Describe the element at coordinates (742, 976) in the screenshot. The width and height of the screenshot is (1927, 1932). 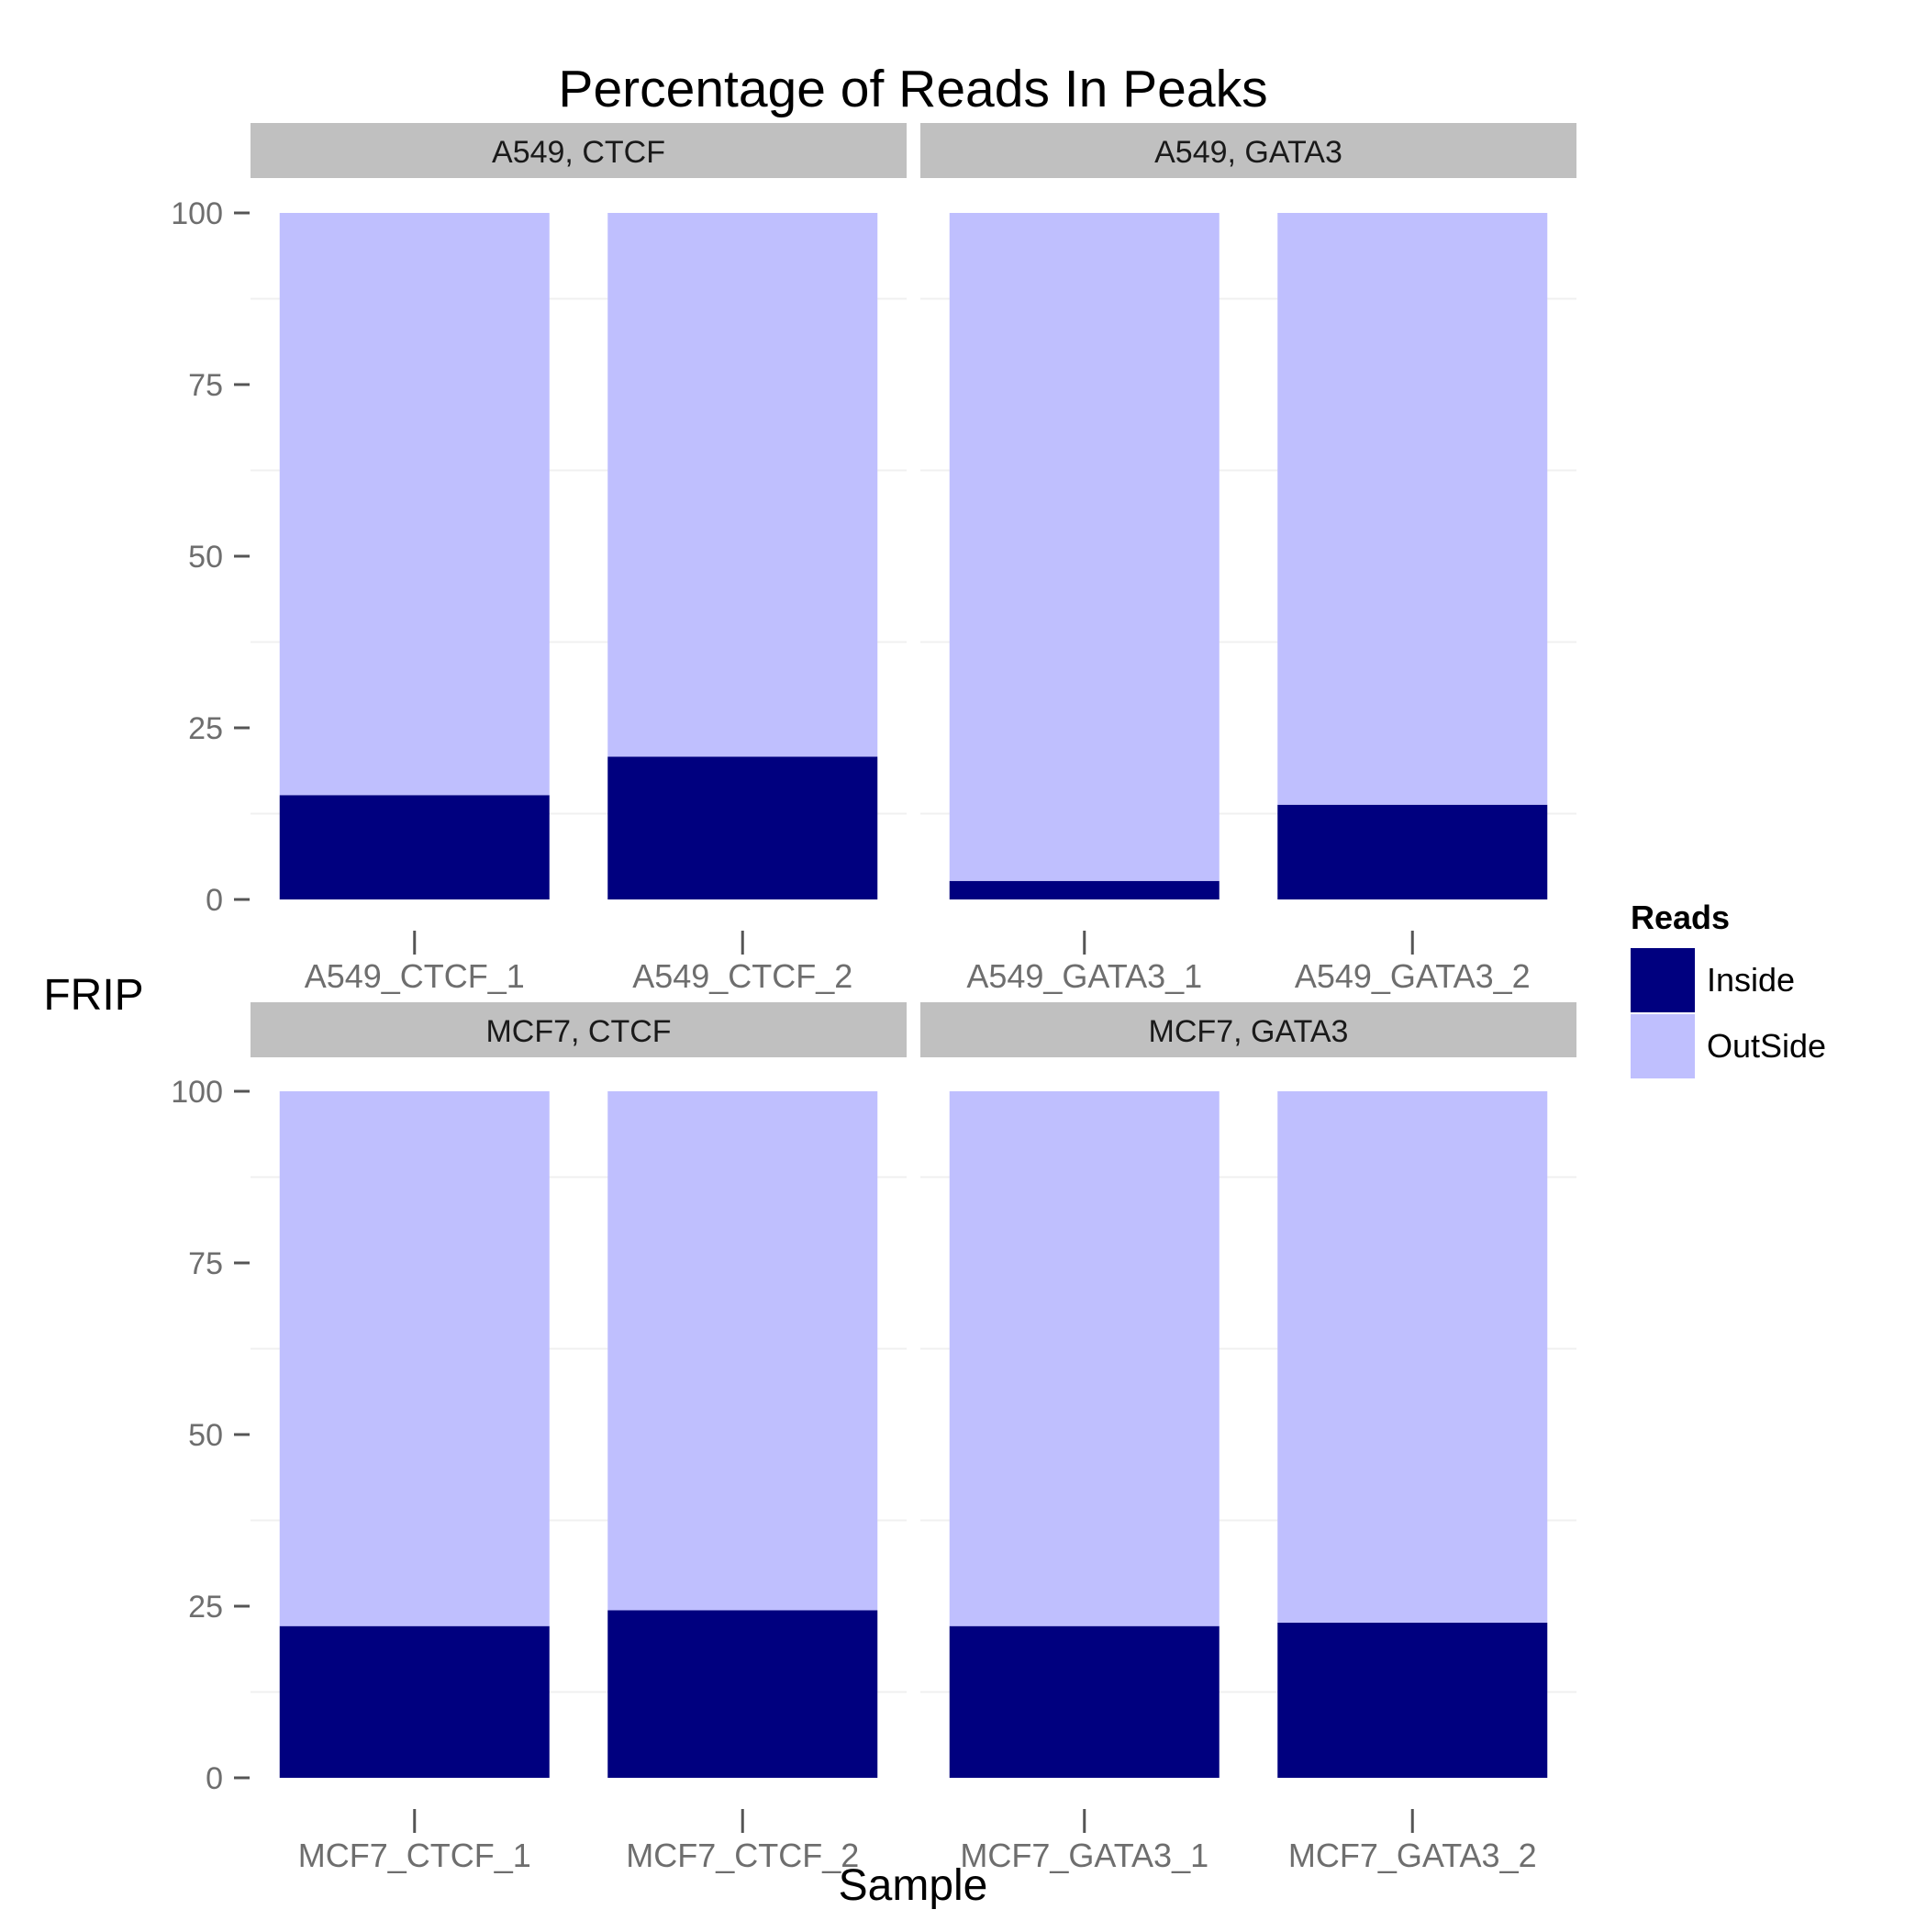
I see `x-tick-label: A549_CTCF_2` at that location.